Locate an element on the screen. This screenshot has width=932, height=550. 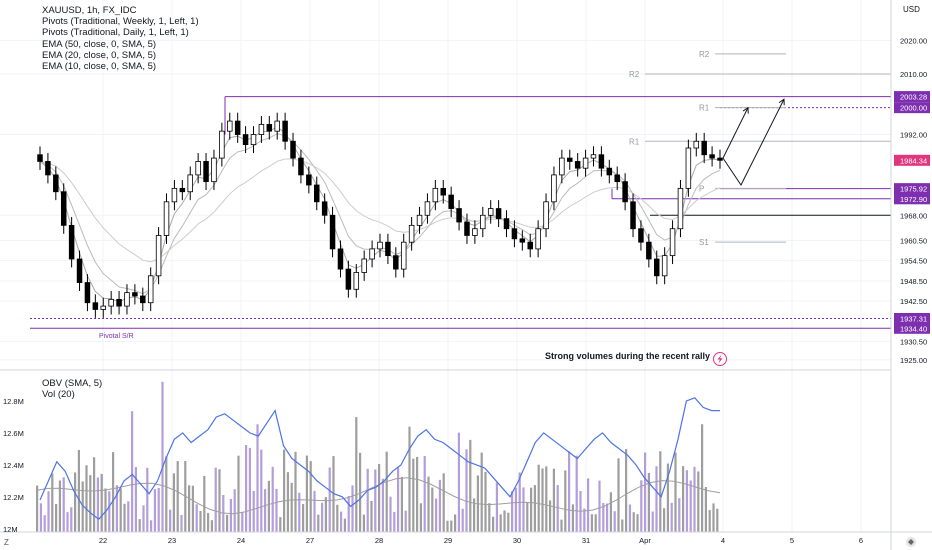
legend-ema-20: EMA (20, close, 0, SMA, 5) is located at coordinates (99, 55).